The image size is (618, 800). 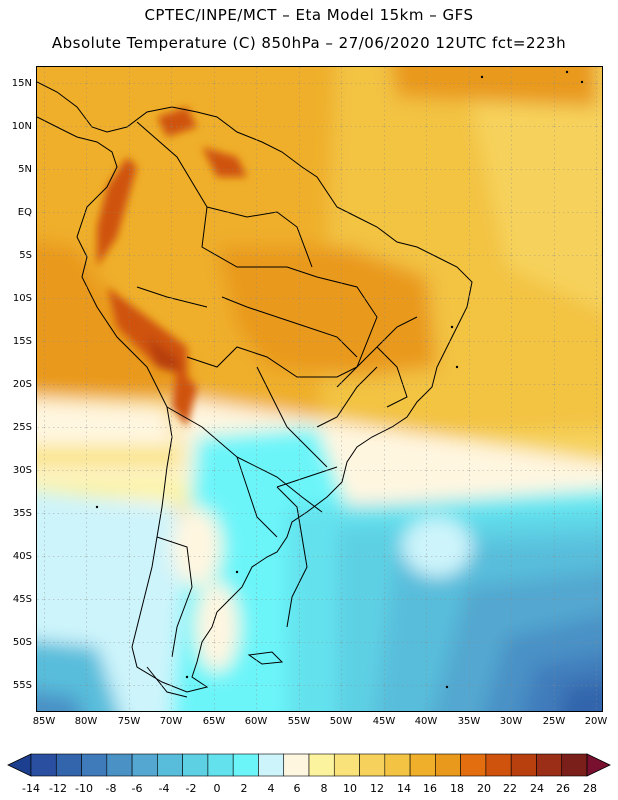 I want to click on lon-label: 45W, so click(x=384, y=721).